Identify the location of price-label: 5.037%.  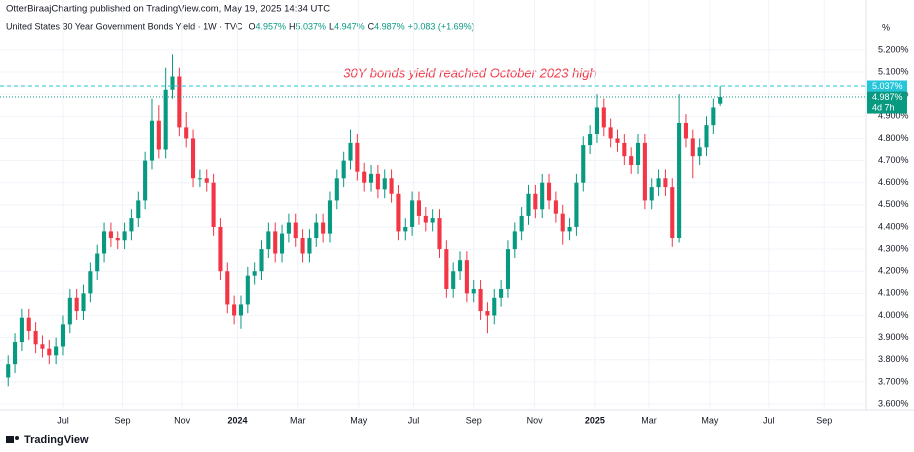
(887, 86).